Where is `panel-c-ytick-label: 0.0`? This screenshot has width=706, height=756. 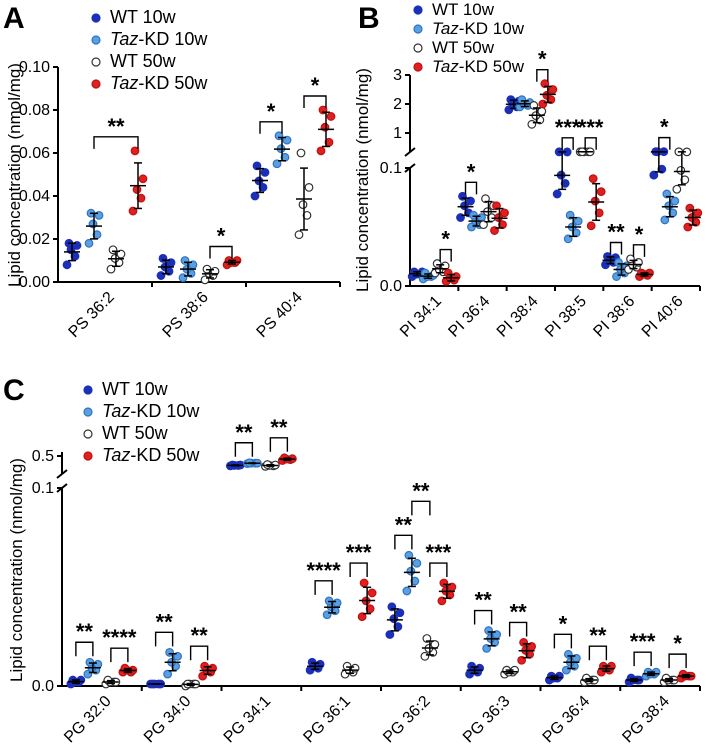
panel-c-ytick-label: 0.0 is located at coordinates (43, 686).